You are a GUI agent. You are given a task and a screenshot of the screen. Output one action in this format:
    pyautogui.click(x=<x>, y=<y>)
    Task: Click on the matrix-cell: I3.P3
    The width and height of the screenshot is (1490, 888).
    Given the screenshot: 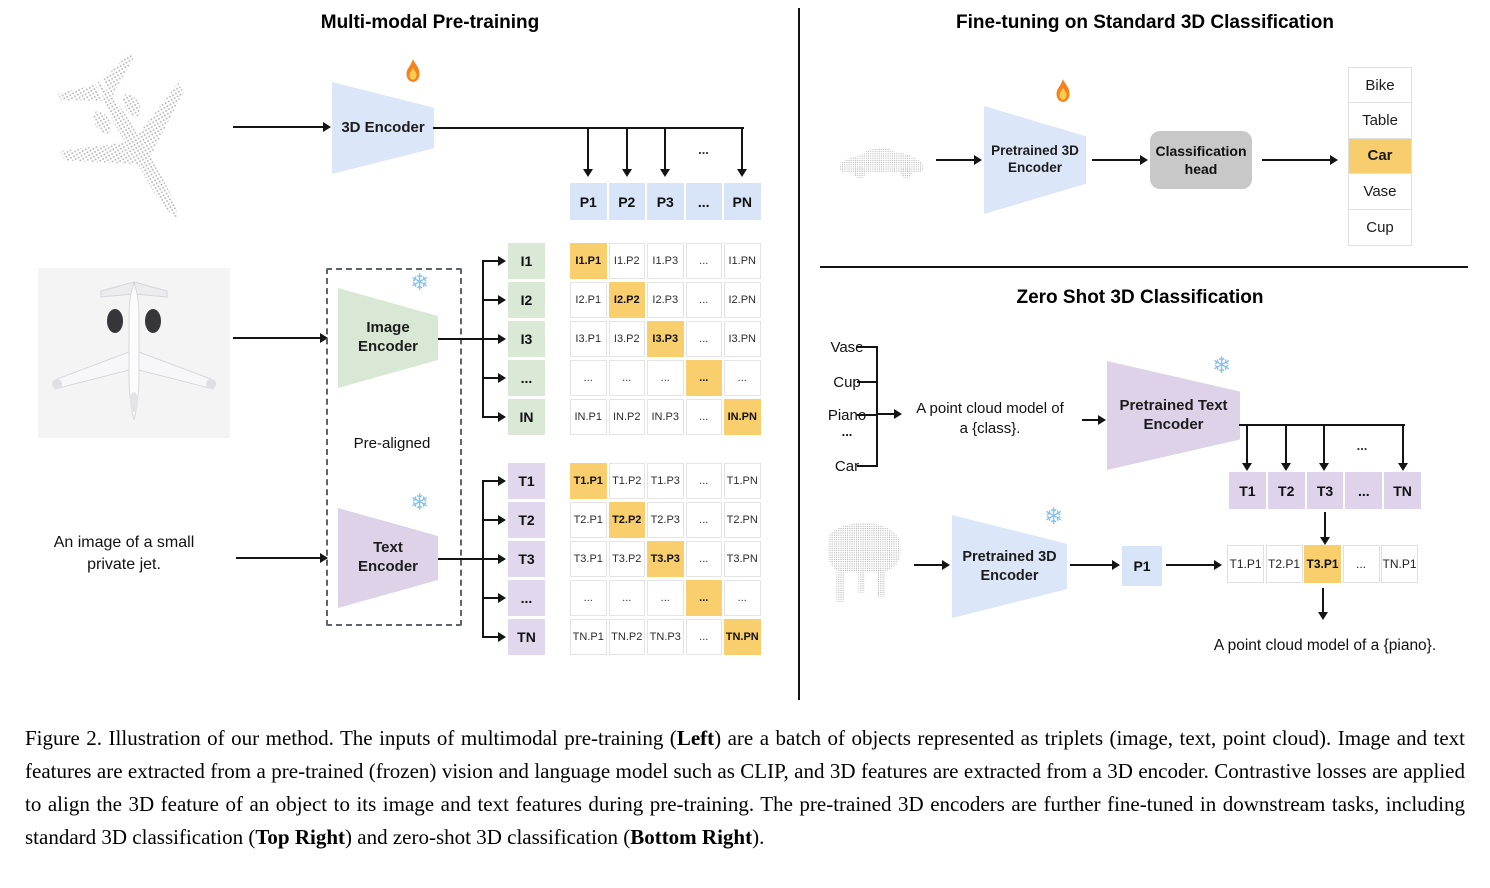 What is the action you would take?
    pyautogui.click(x=665, y=339)
    